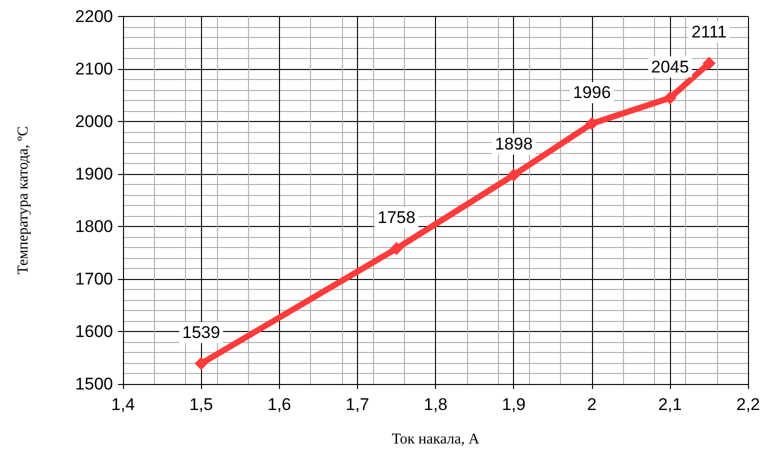  Describe the element at coordinates (201, 404) in the screenshot. I see `x-tick-label: 1,5` at that location.